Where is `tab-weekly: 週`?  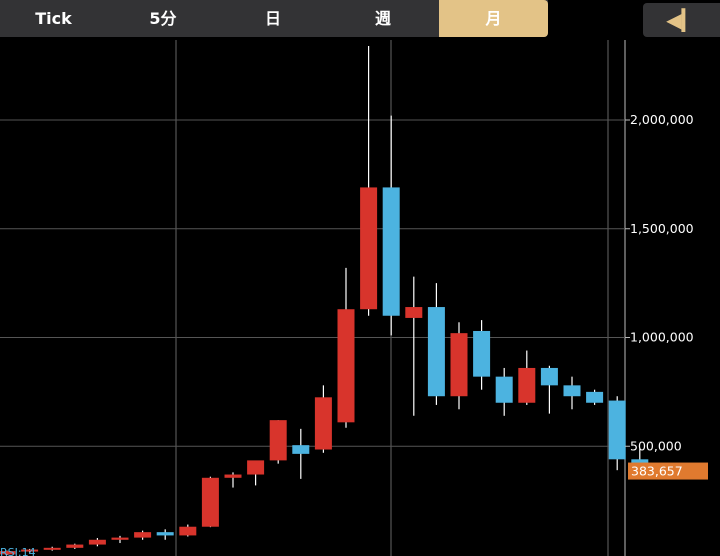 tab-weekly: 週 is located at coordinates (382, 18).